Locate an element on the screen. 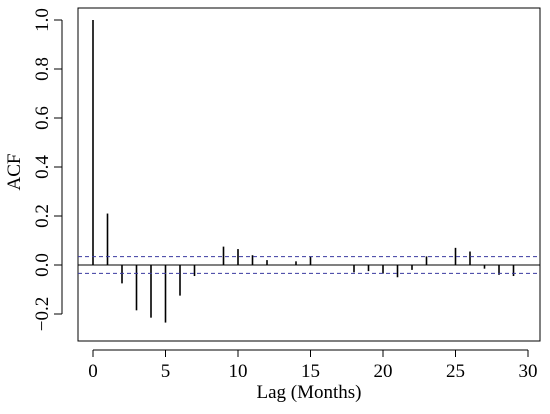 The width and height of the screenshot is (550, 414). x-tick-label: 20 is located at coordinates (383, 371).